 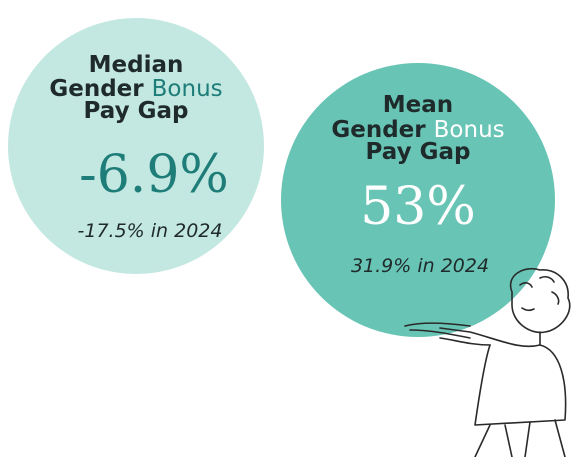 What do you see at coordinates (487, 362) in the screenshot?
I see `person-illustration` at bounding box center [487, 362].